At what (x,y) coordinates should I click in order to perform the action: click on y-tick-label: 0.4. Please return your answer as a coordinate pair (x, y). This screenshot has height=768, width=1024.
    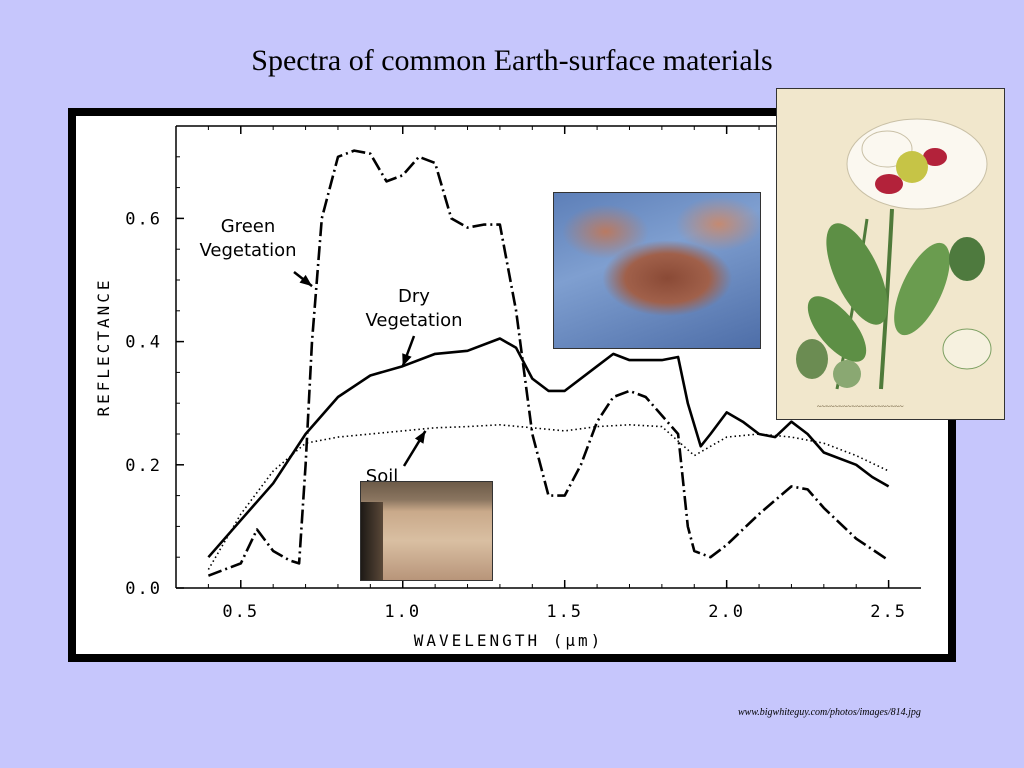
    Looking at the image, I should click on (143, 343).